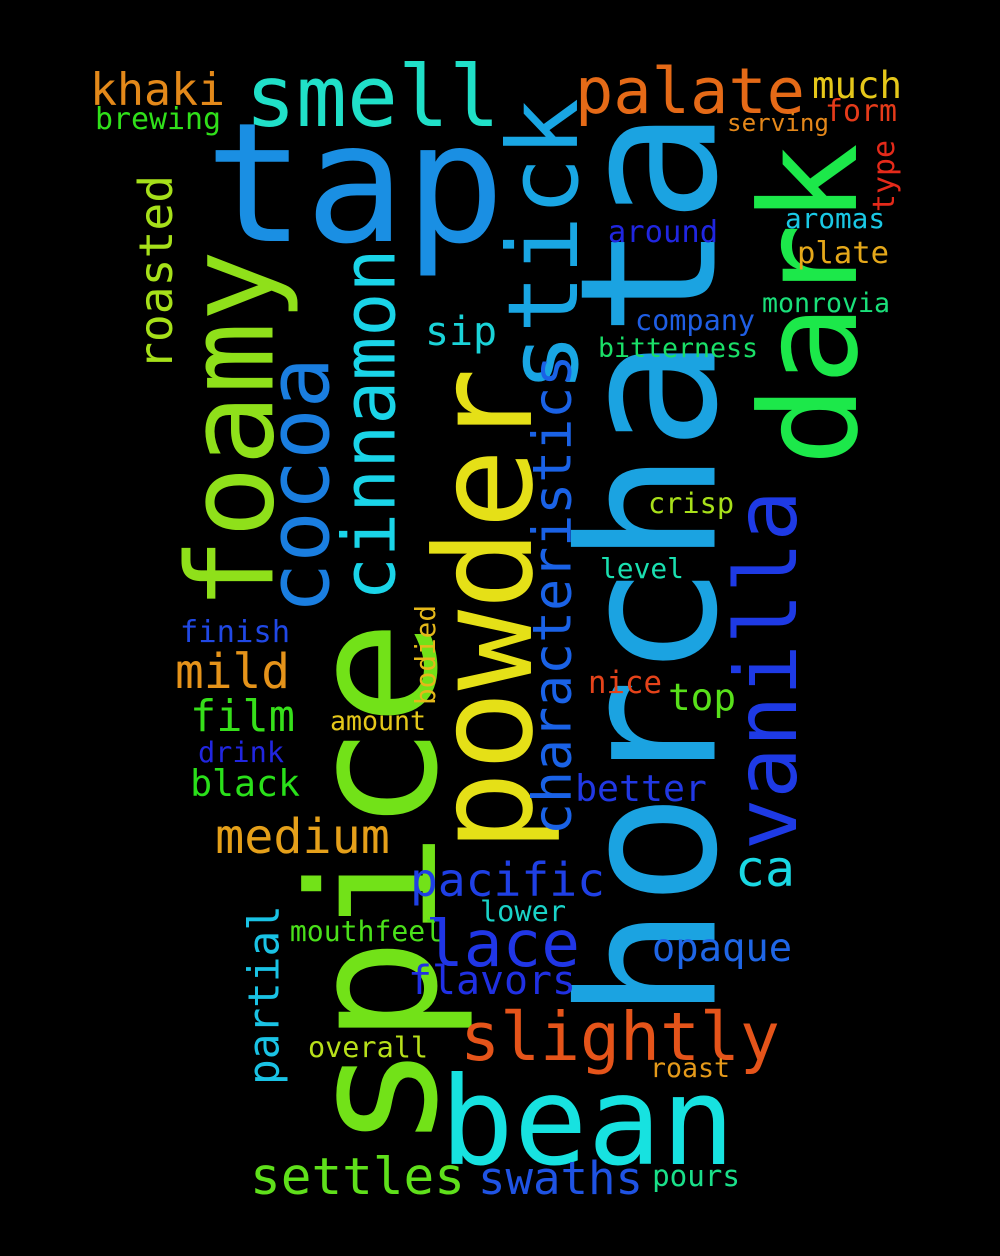 The height and width of the screenshot is (1256, 1000). I want to click on word-sip: sip, so click(461, 332).